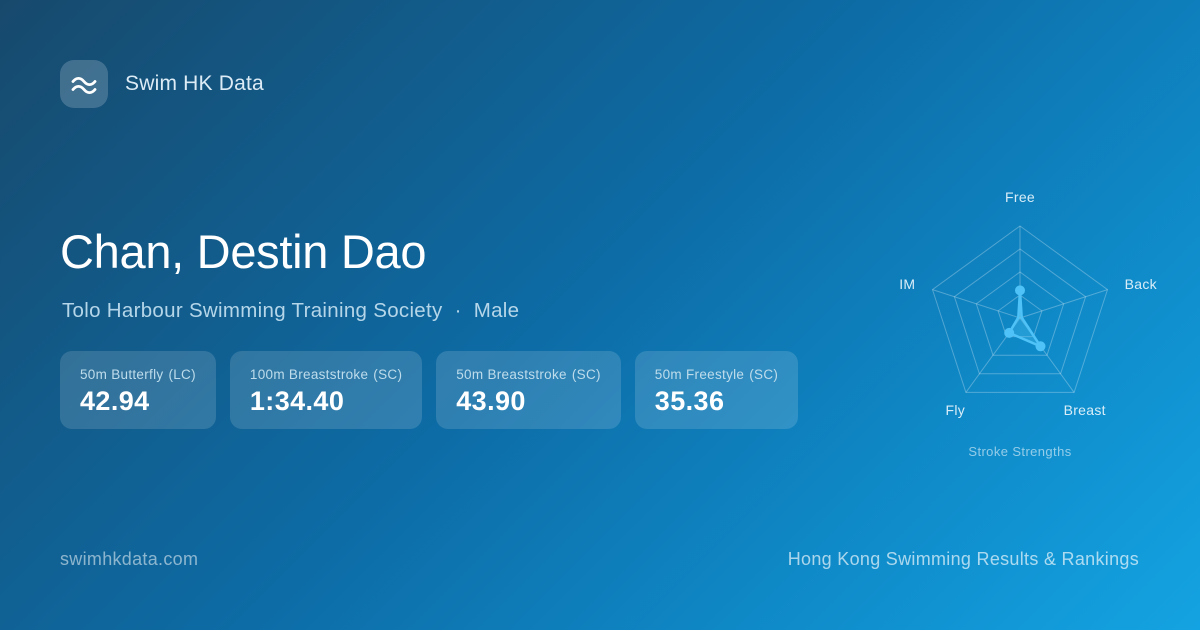 Image resolution: width=1200 pixels, height=630 pixels. What do you see at coordinates (1141, 284) in the screenshot?
I see `radar-axis-label: Back` at bounding box center [1141, 284].